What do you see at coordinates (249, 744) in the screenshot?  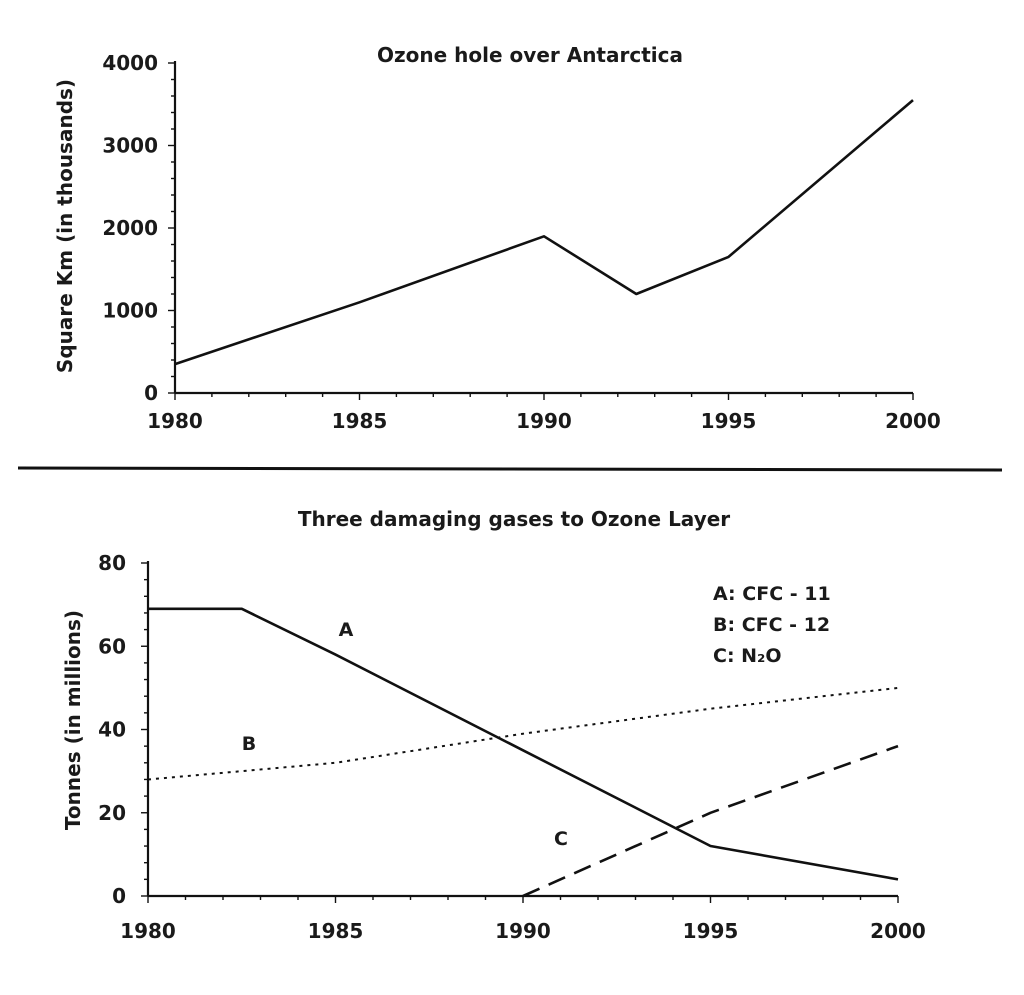 I see `series-label-b: B` at bounding box center [249, 744].